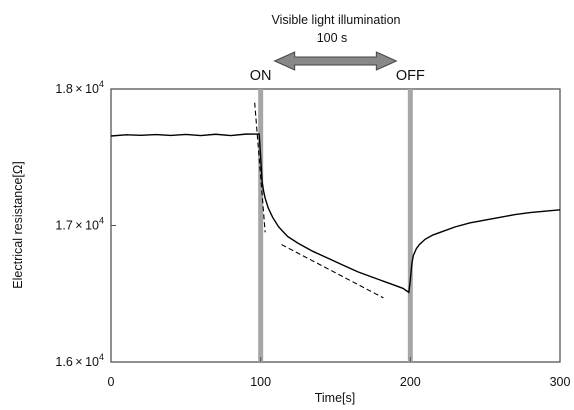  What do you see at coordinates (560, 382) in the screenshot?
I see `x-tick-label: 300` at bounding box center [560, 382].